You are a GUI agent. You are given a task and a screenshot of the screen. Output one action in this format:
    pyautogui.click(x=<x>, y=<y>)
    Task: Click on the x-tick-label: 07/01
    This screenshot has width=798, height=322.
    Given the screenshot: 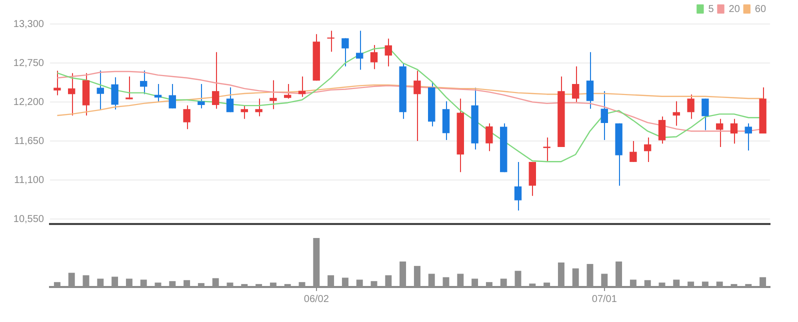 What is the action you would take?
    pyautogui.click(x=605, y=299)
    